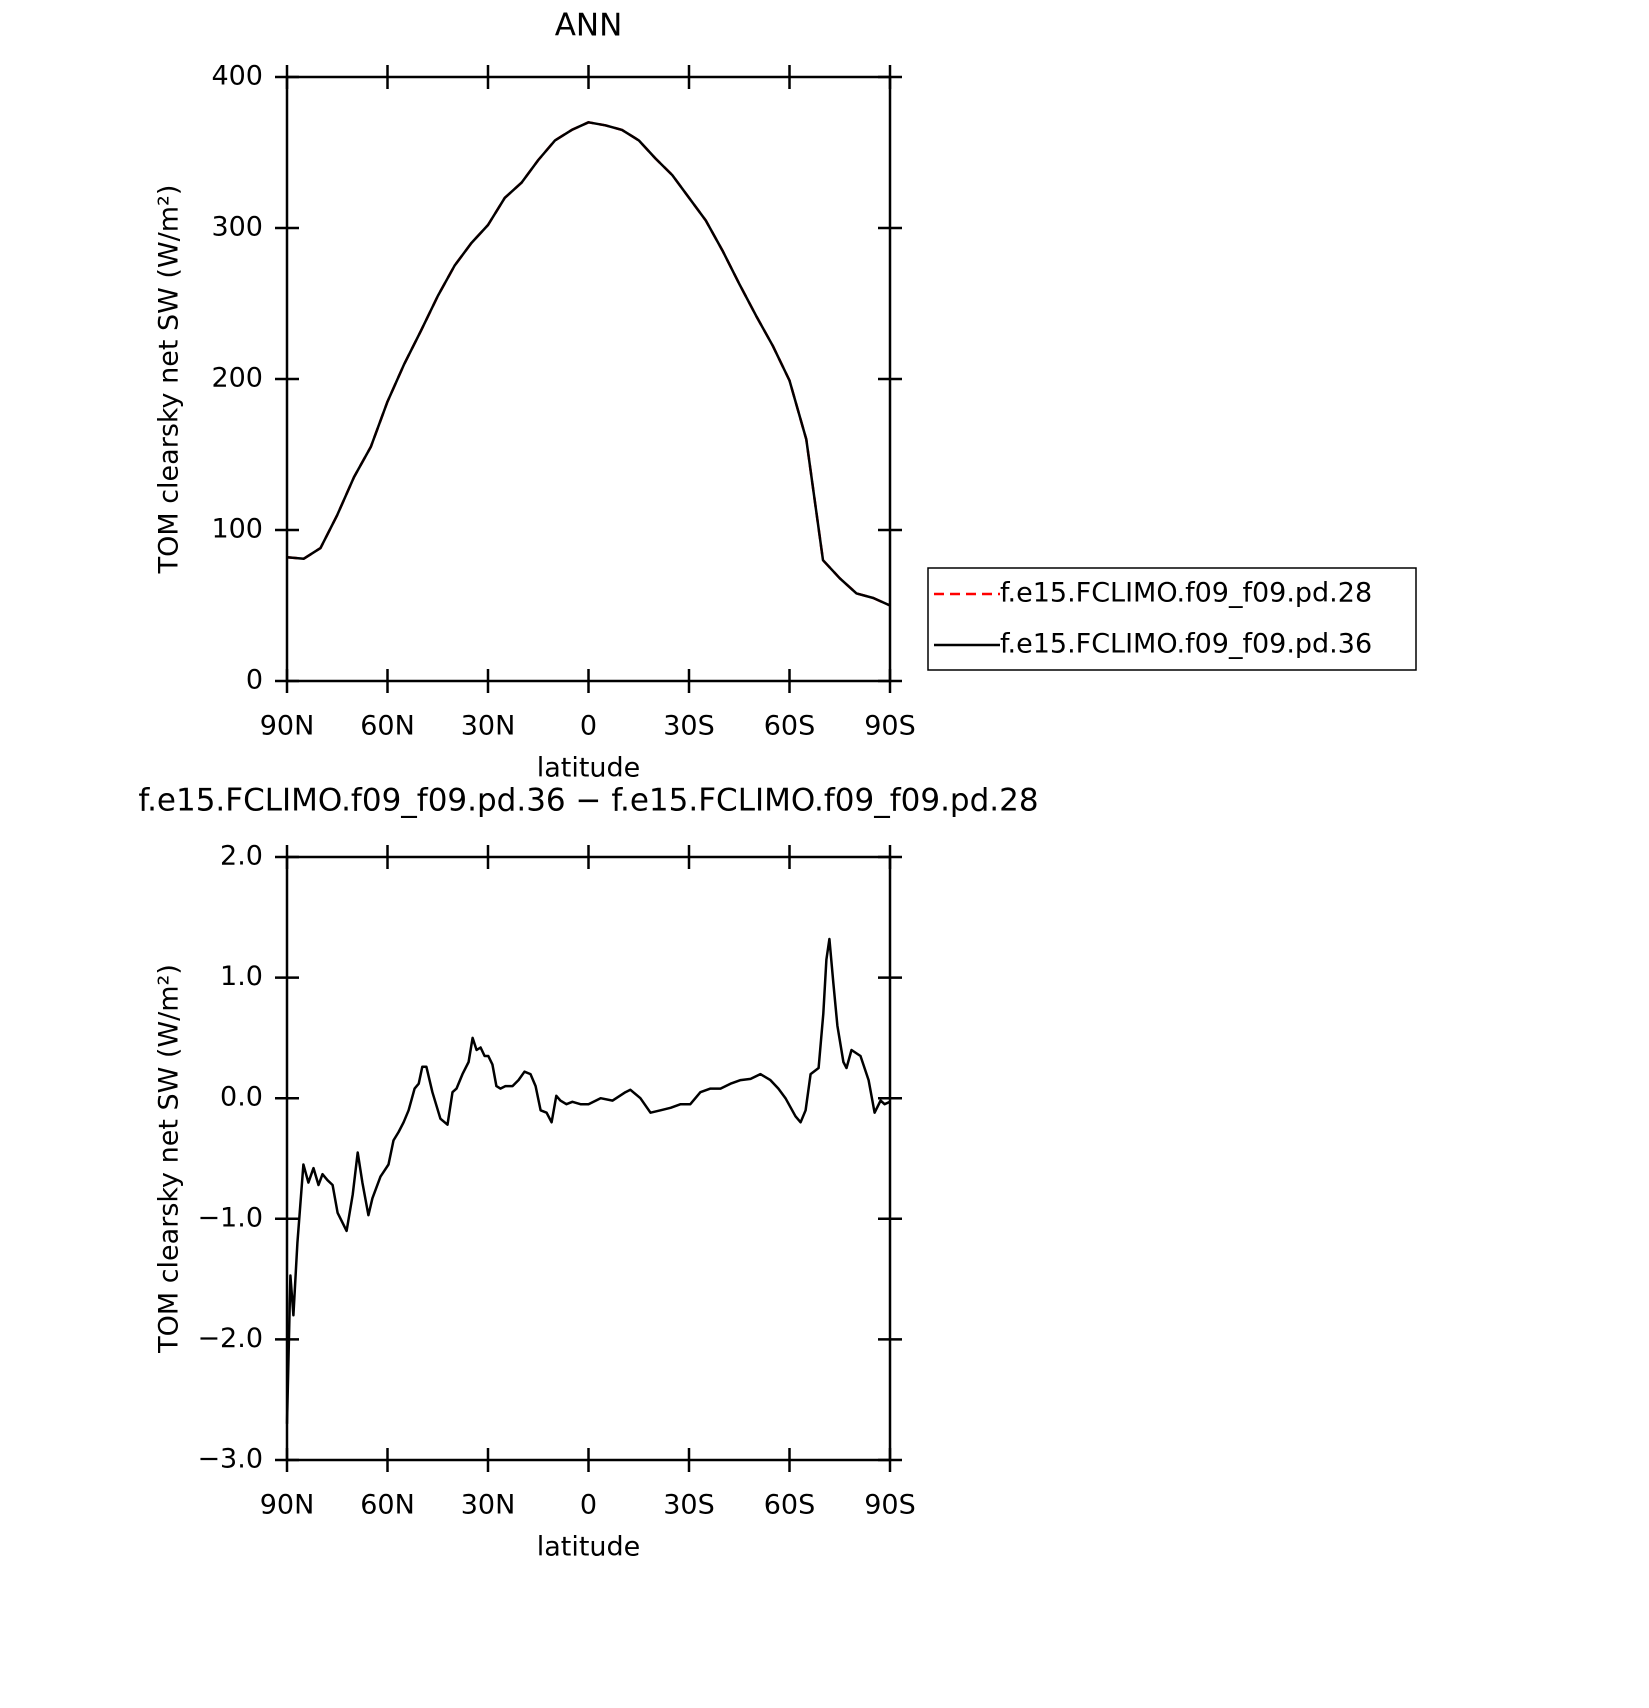  What do you see at coordinates (237, 227) in the screenshot?
I see `y-tick-label: 300` at bounding box center [237, 227].